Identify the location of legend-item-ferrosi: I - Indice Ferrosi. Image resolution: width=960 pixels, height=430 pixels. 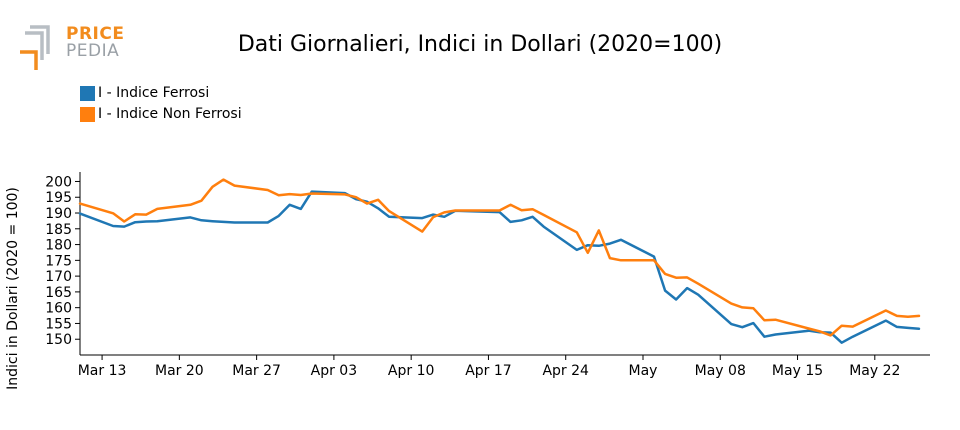
(144, 93).